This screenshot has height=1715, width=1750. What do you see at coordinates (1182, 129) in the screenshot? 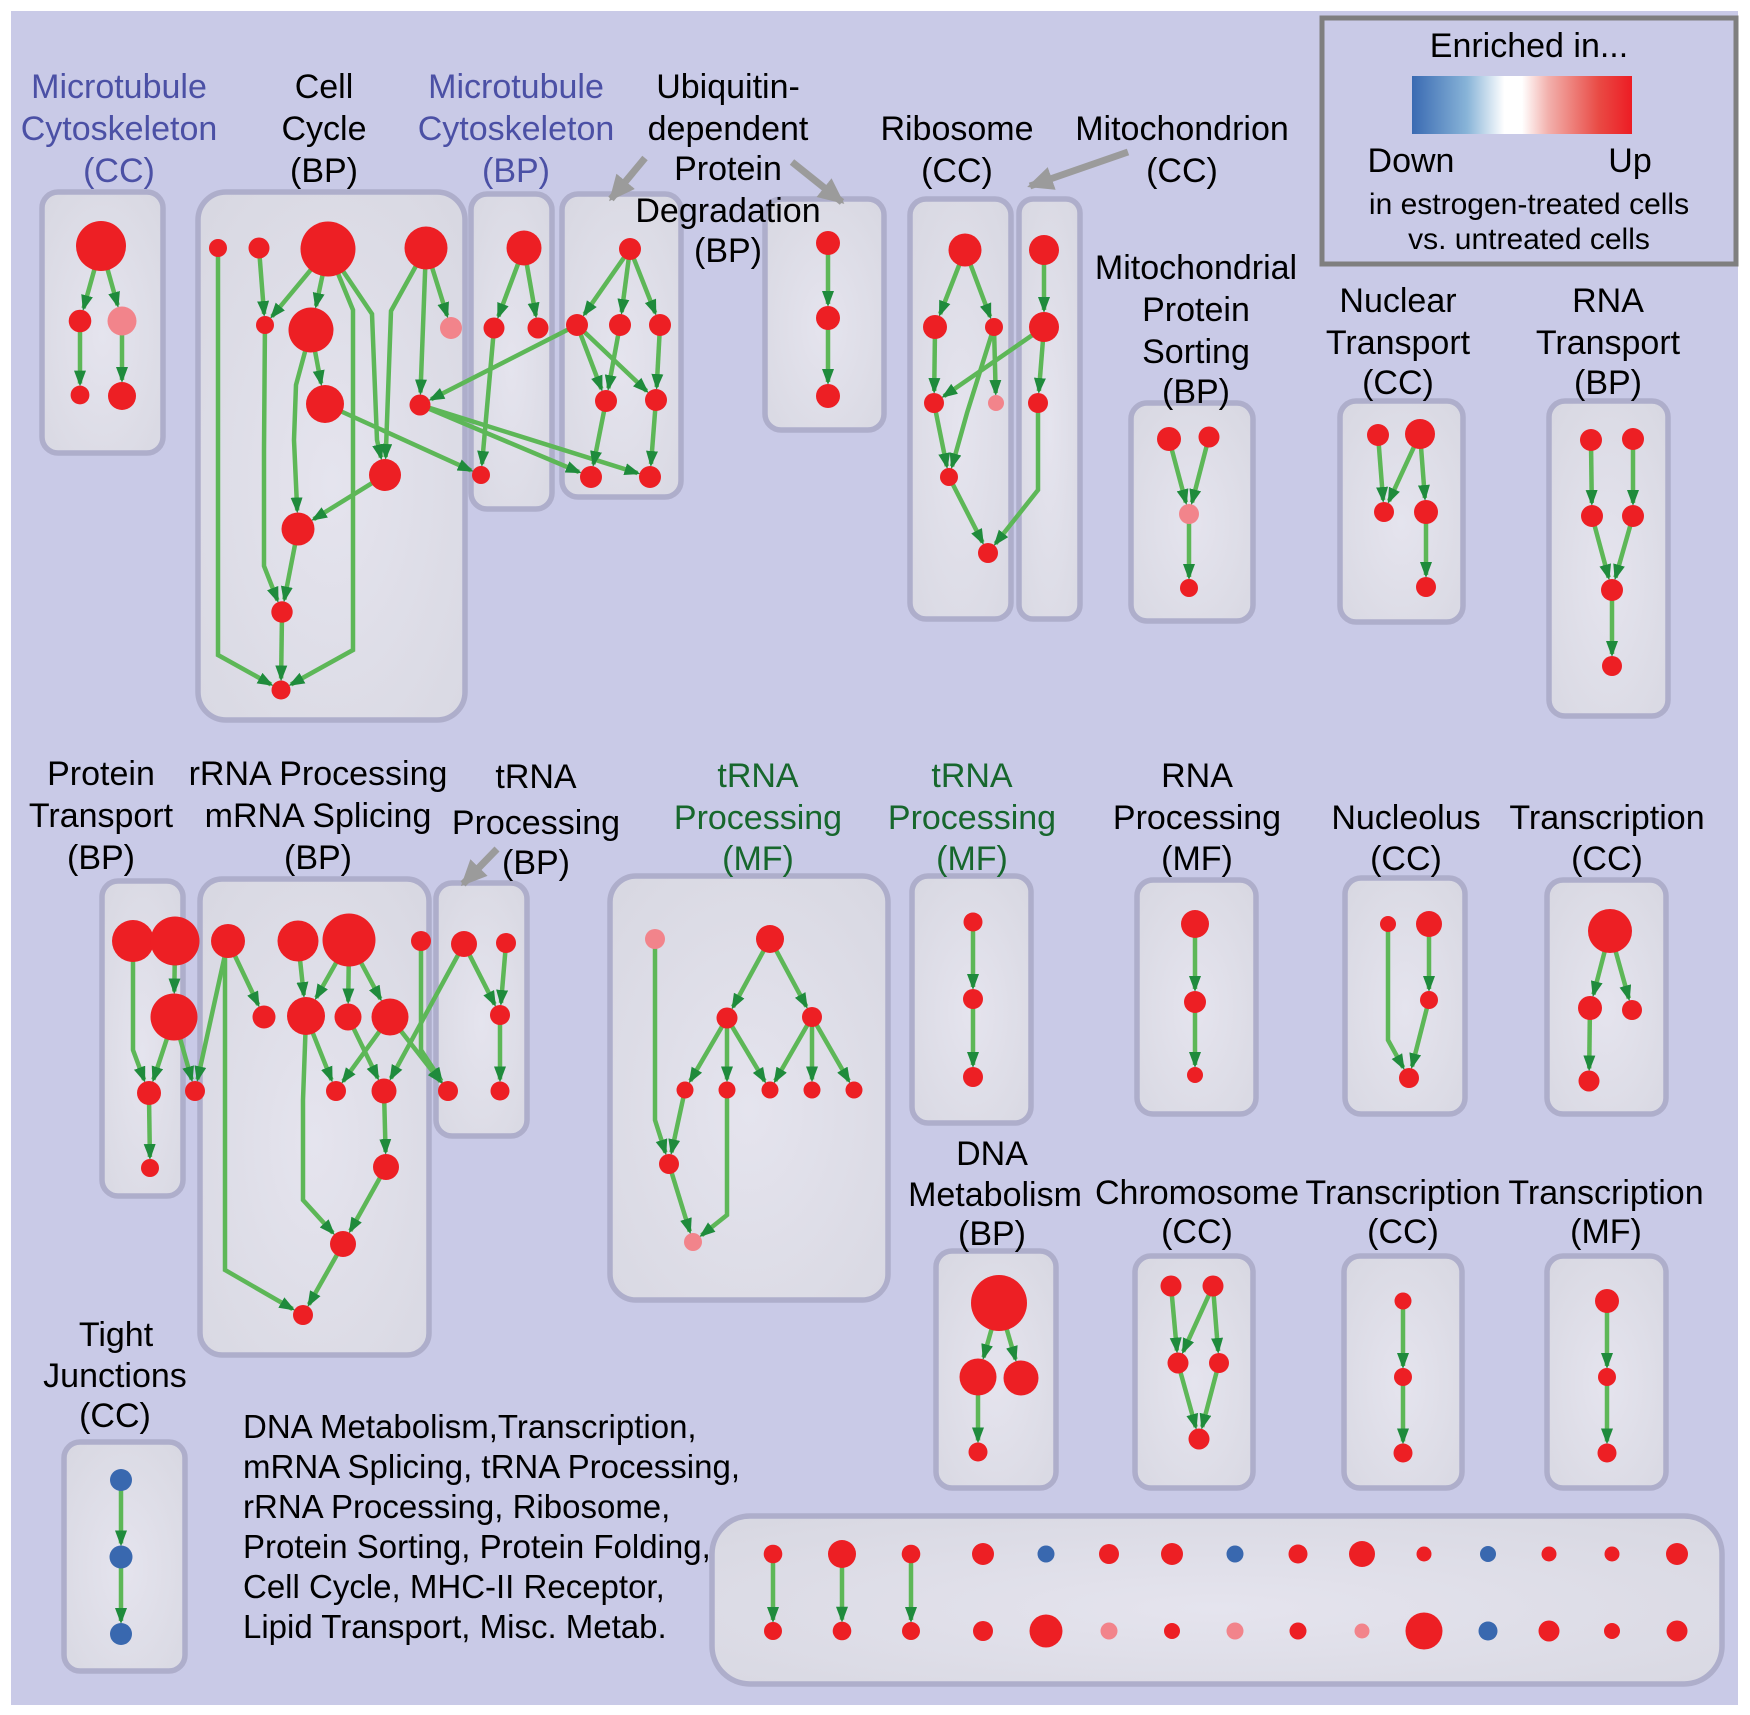
I see `svg-text: Mitochondrion` at bounding box center [1182, 129].